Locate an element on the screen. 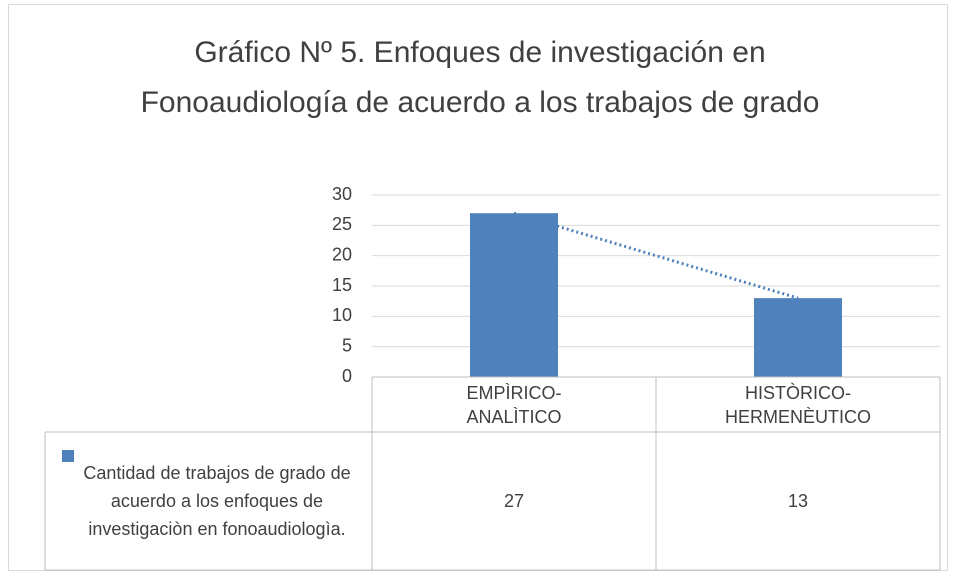 This screenshot has width=954, height=575. category-label: EMPÌRICO-ANALÌTICO is located at coordinates (514, 404).